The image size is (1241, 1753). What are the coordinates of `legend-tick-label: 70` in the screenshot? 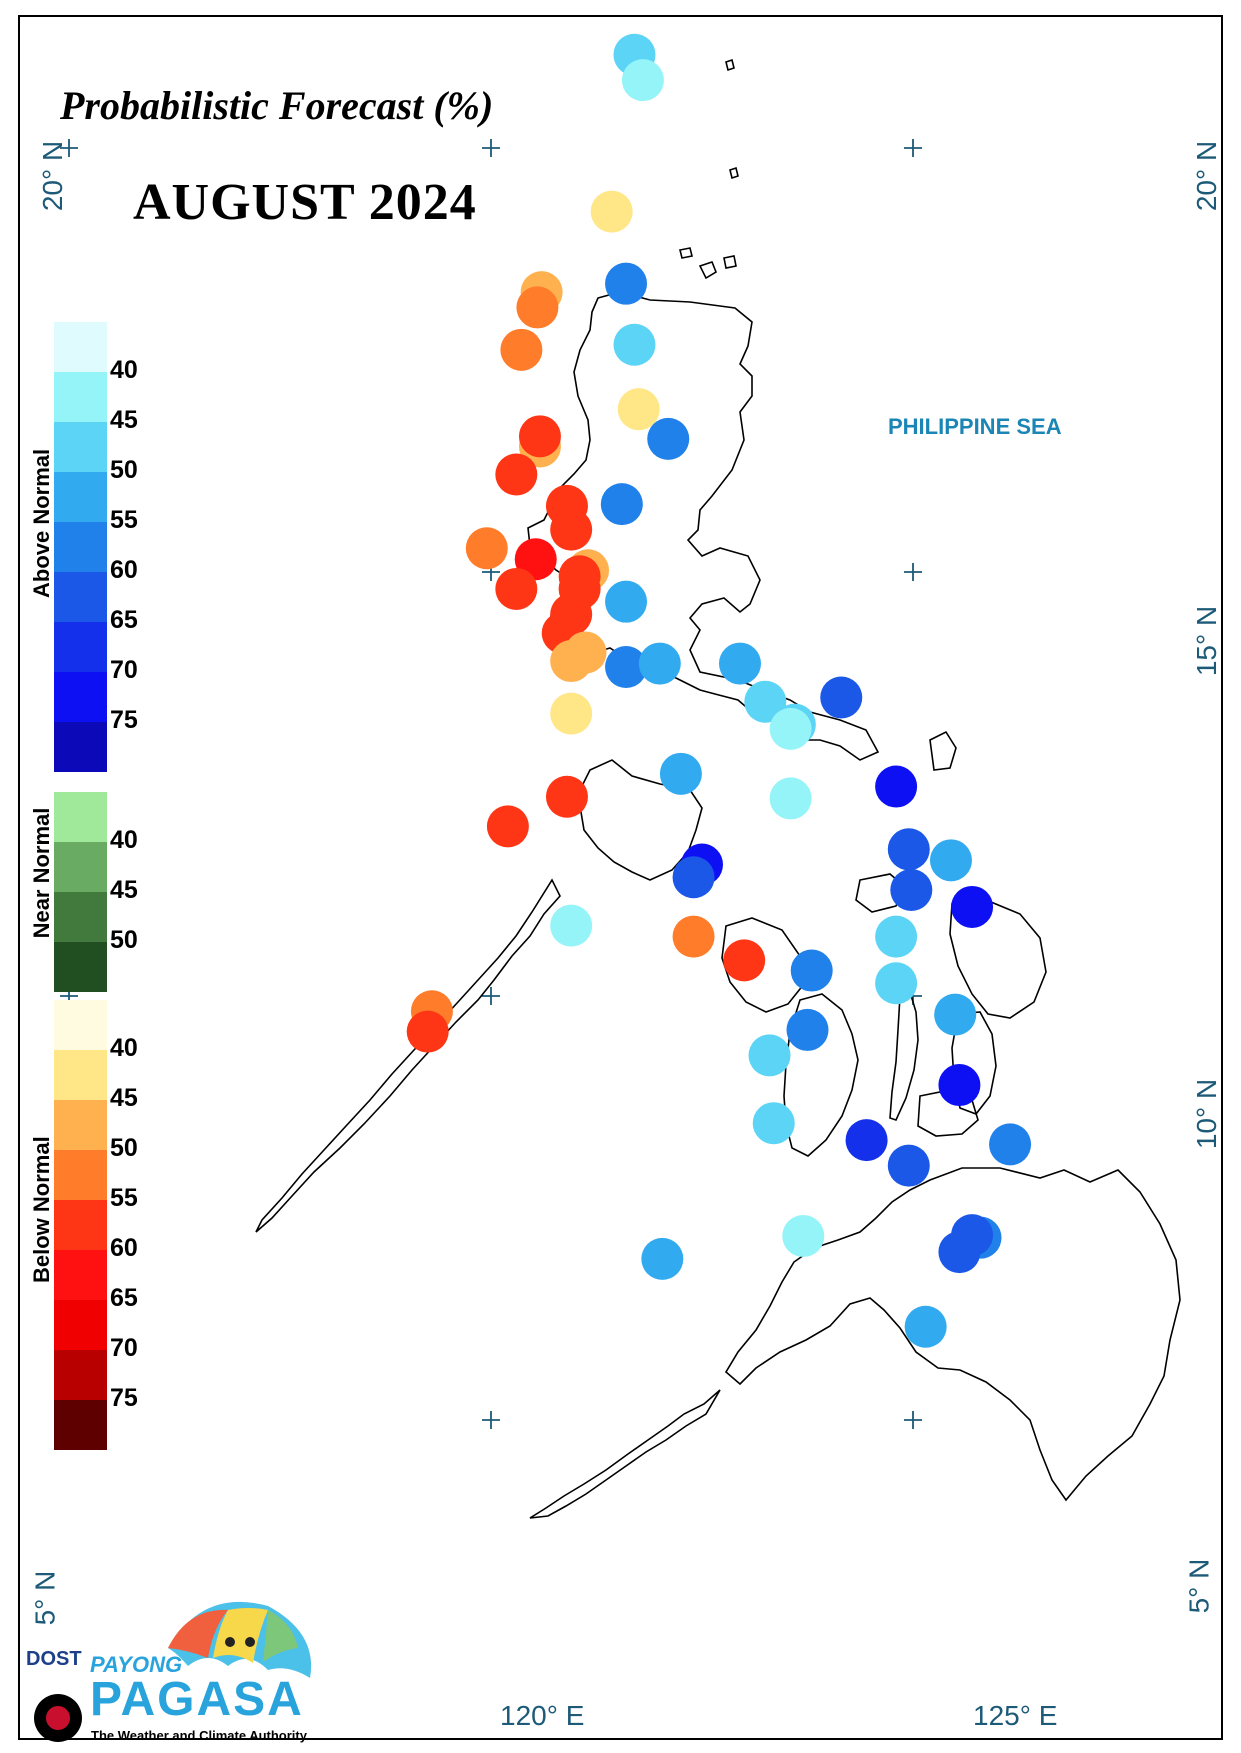 It's located at (124, 670).